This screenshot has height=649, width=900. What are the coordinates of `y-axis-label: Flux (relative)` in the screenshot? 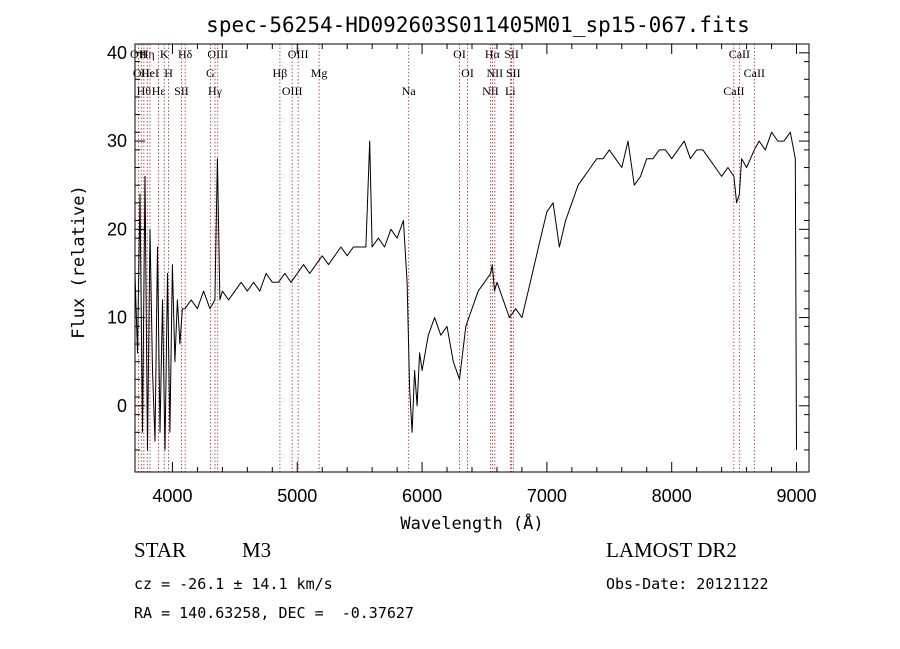 It's located at (79, 262).